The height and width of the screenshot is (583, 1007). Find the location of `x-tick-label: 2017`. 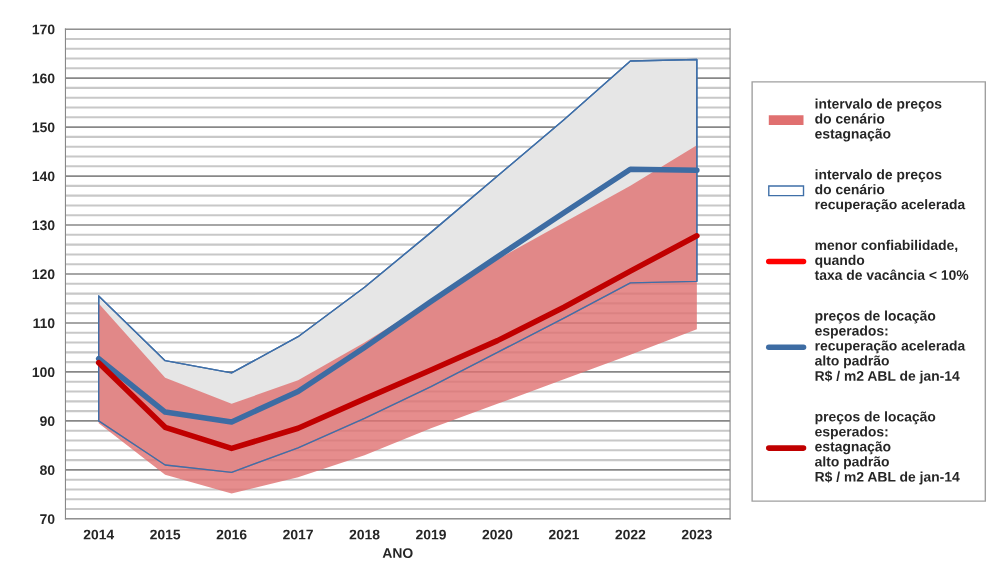

x-tick-label: 2017 is located at coordinates (298, 534).